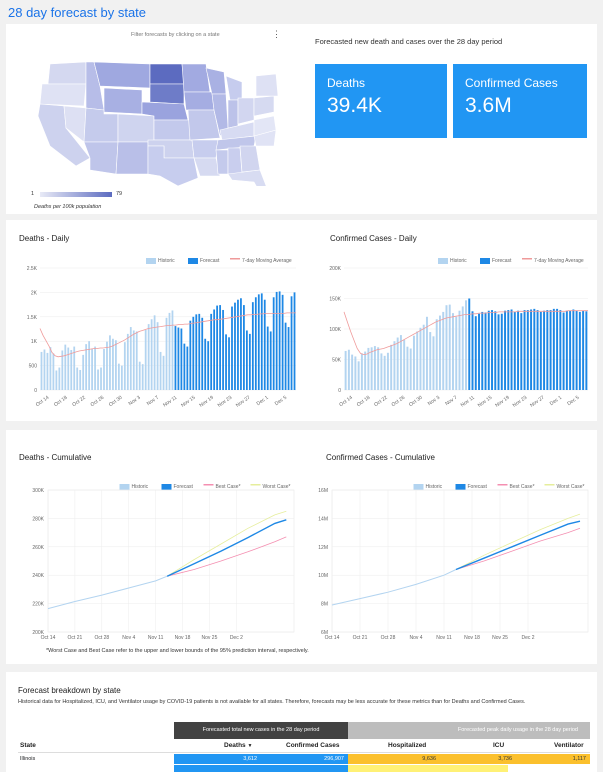 The width and height of the screenshot is (603, 772). Describe the element at coordinates (407, 745) in the screenshot. I see `col-header-hospitalized: Hospitalized` at that location.